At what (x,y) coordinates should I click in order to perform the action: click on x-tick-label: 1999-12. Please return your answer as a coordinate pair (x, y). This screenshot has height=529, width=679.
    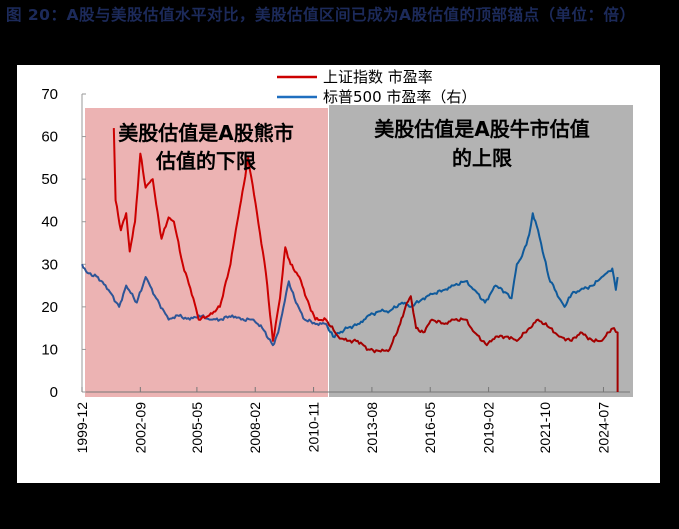
    Looking at the image, I should click on (82, 428).